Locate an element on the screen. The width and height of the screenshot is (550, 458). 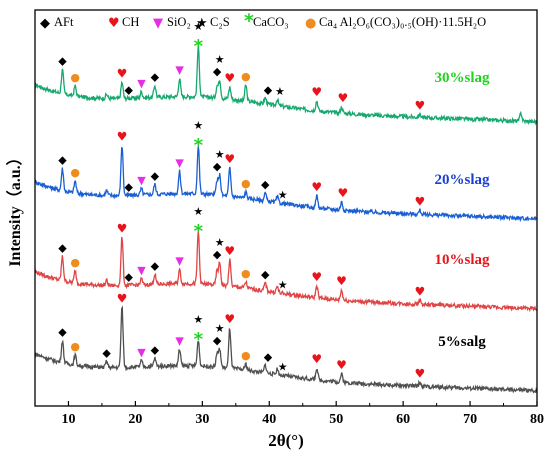
x-axis-ticks: 10 20 30 40 50 60 70 80 is located at coordinates (302, 414).